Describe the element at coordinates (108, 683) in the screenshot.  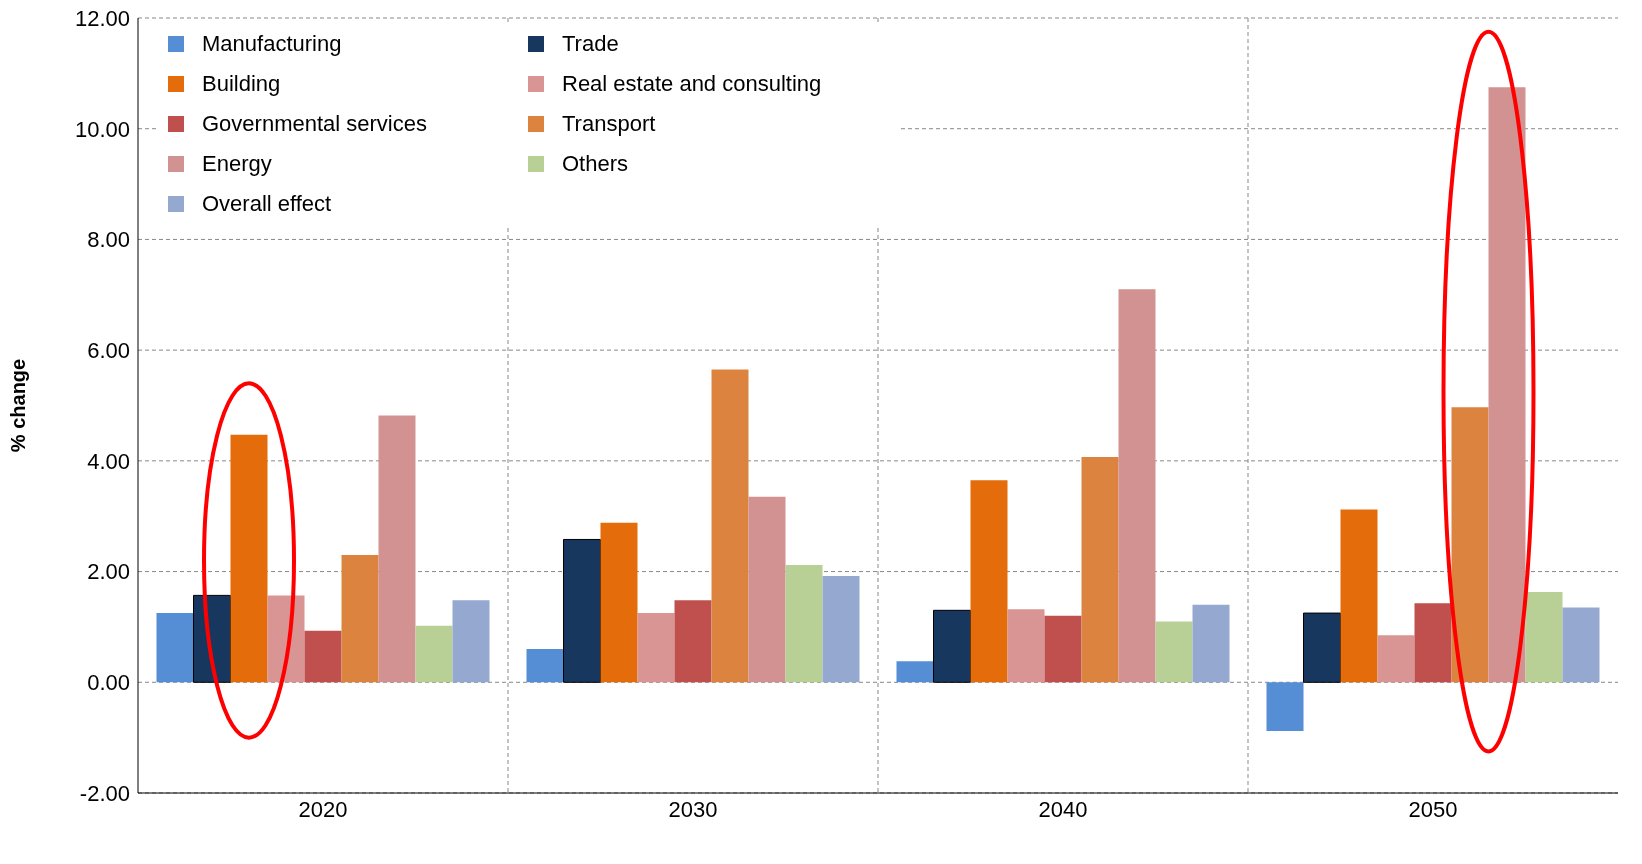
I see `y-tick-label: 0.00` at that location.